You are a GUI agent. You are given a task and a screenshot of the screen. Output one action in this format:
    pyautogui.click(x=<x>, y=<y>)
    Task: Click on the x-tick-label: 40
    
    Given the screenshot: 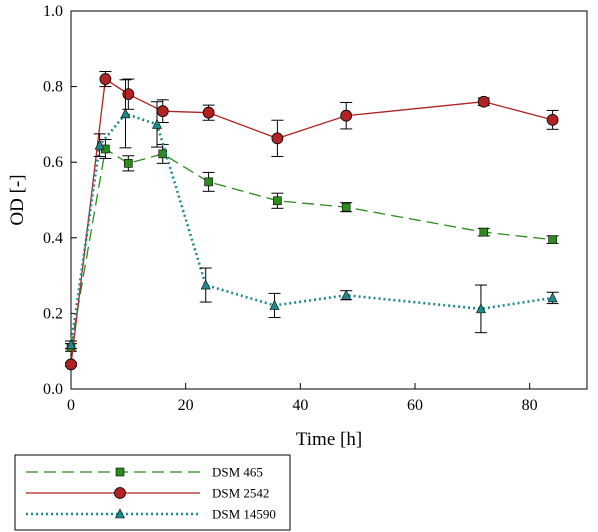 What is the action you would take?
    pyautogui.click(x=300, y=405)
    